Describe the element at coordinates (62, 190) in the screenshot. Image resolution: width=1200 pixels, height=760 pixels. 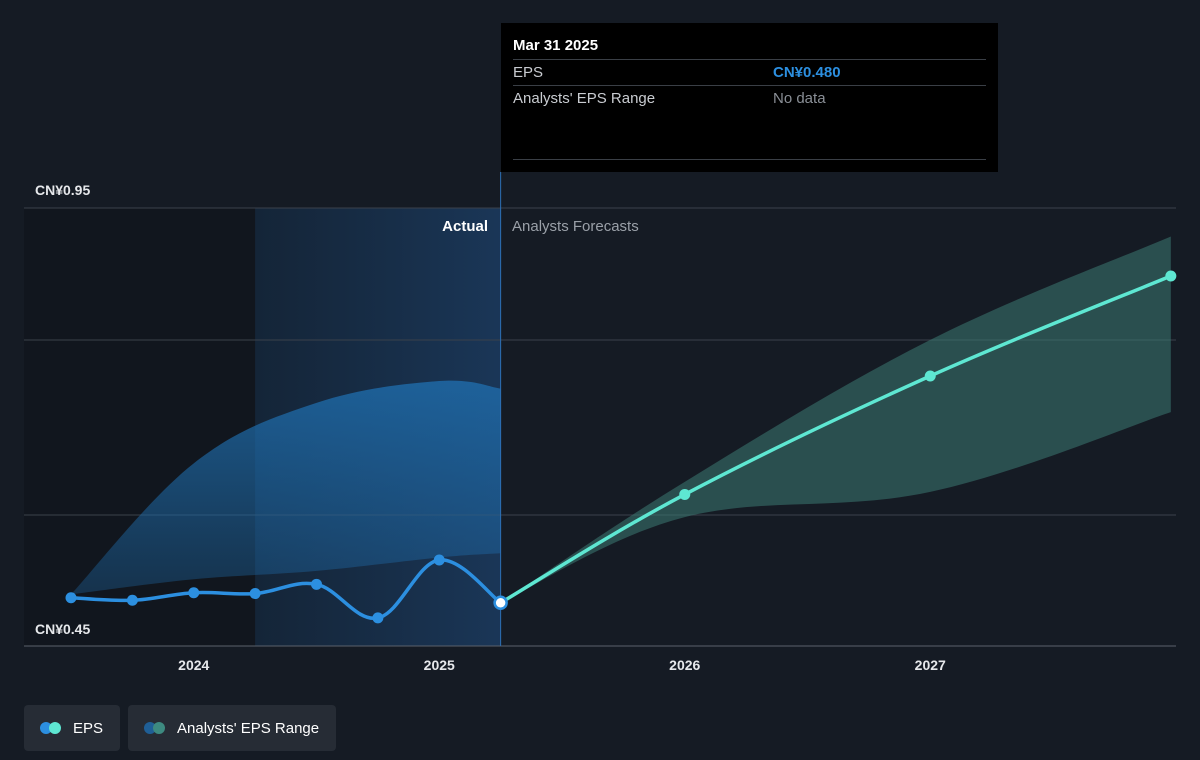
I see `y-axis-top-label: CN¥0.95` at that location.